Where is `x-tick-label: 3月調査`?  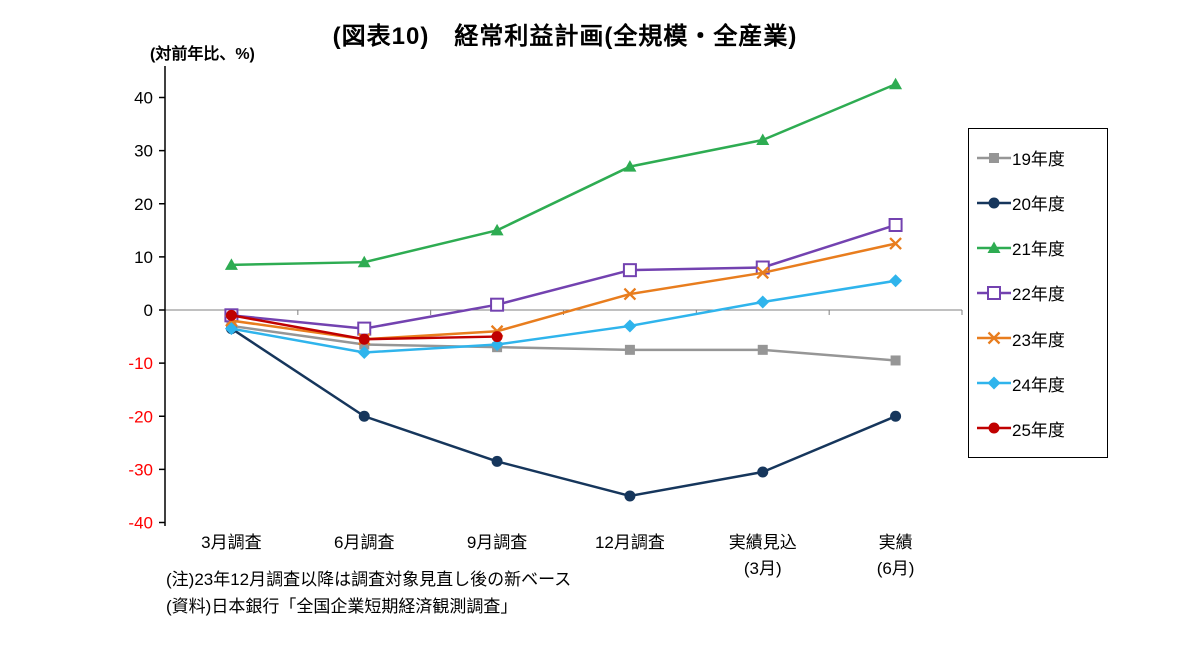
x-tick-label: 3月調査 is located at coordinates (231, 542).